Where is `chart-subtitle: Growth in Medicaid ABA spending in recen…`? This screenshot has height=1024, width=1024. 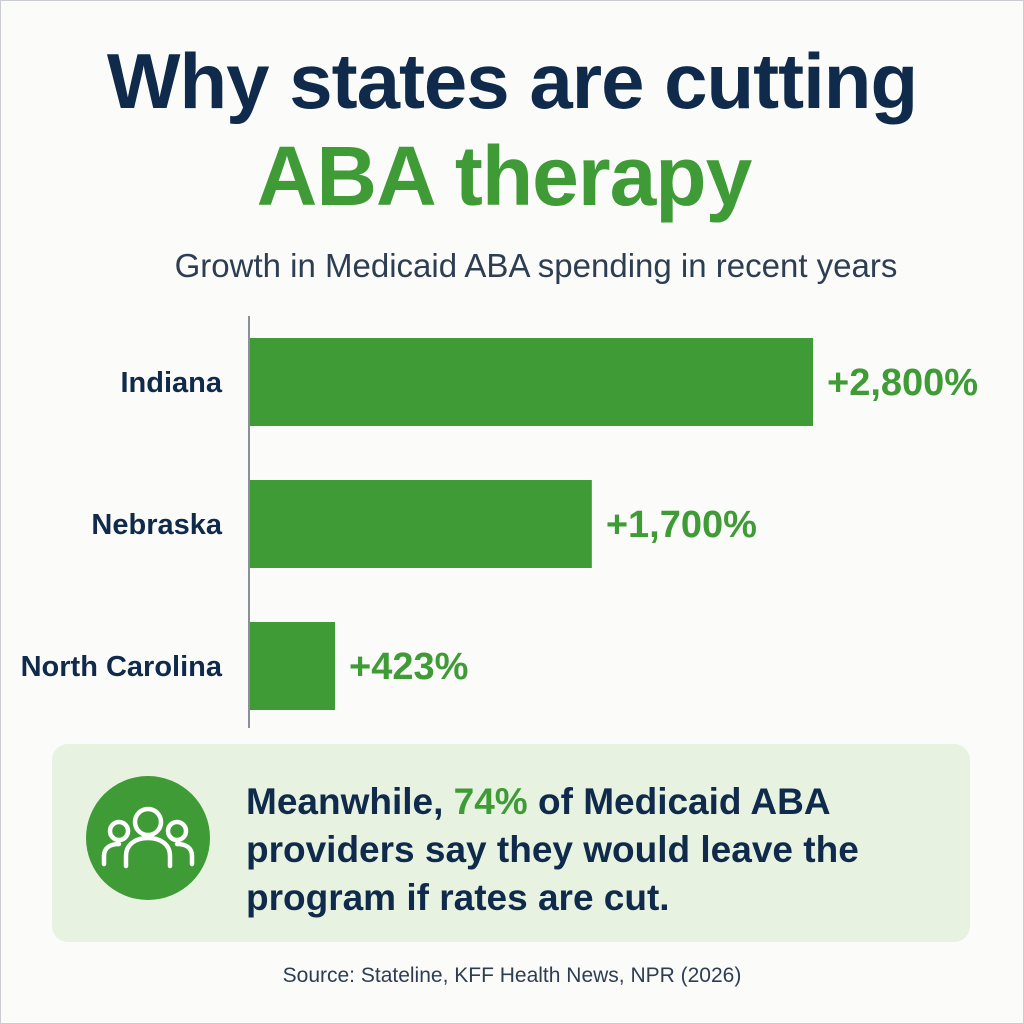
chart-subtitle: Growth in Medicaid ABA spending in recen… is located at coordinates (536, 265).